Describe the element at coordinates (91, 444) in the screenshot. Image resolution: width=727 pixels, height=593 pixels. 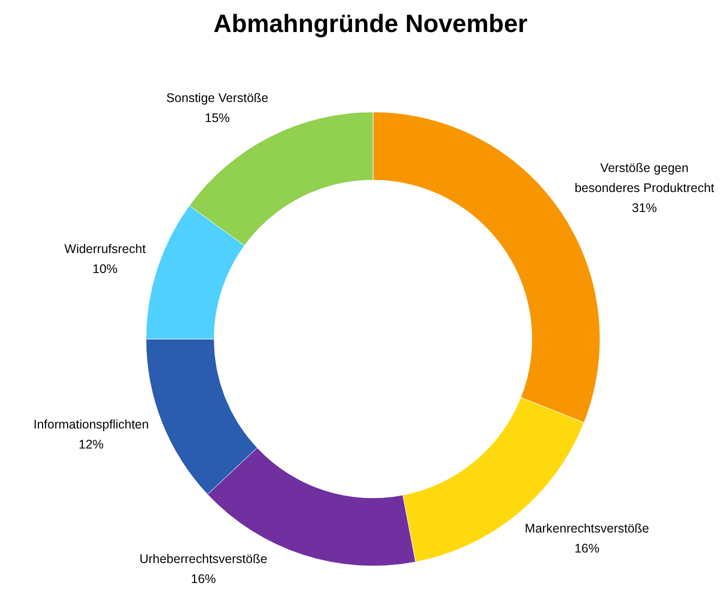
I see `data-label: 12%` at that location.